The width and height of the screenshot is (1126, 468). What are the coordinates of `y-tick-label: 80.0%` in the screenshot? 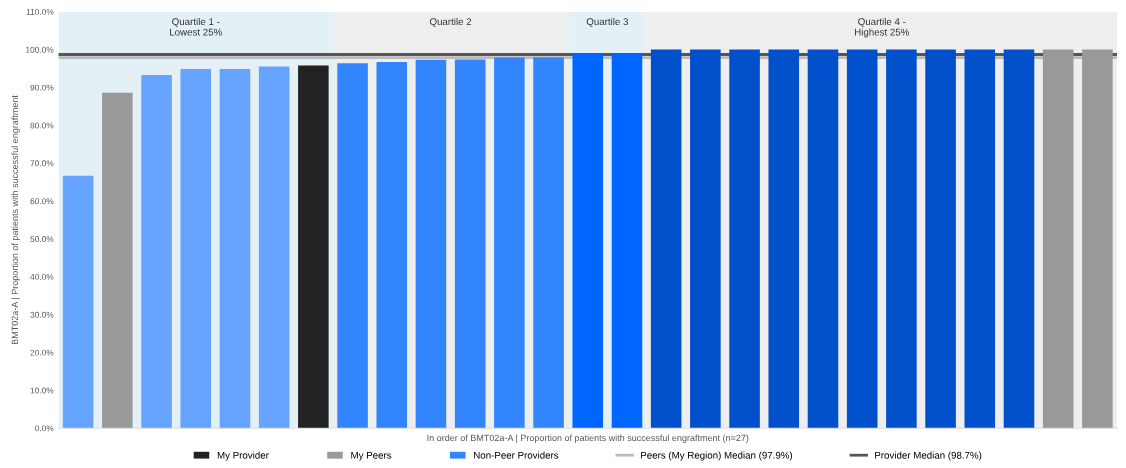 It's located at (42, 125).